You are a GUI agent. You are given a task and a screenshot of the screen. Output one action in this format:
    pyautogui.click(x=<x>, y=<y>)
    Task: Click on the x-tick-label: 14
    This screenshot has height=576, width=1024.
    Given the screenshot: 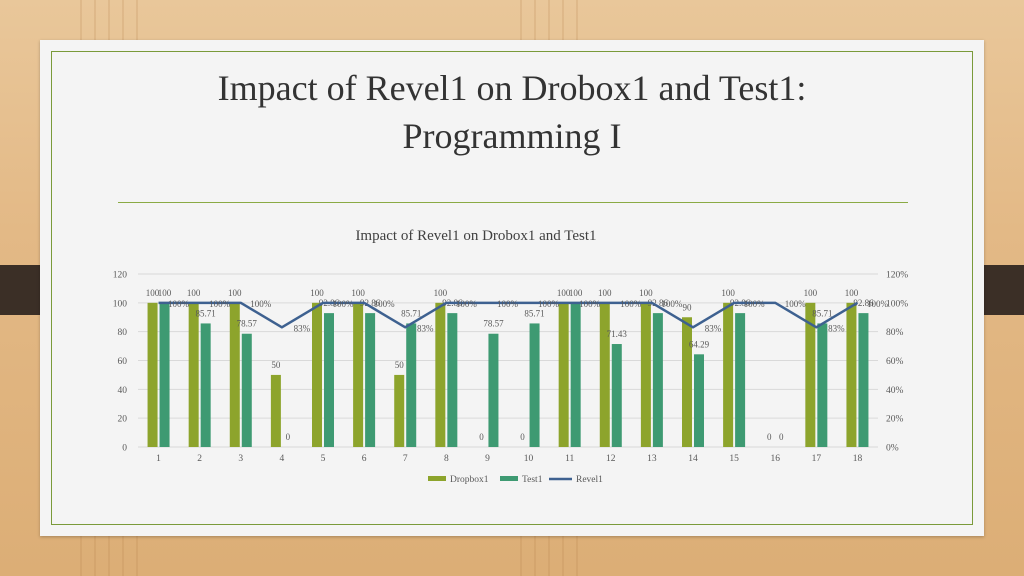 What is the action you would take?
    pyautogui.click(x=693, y=459)
    